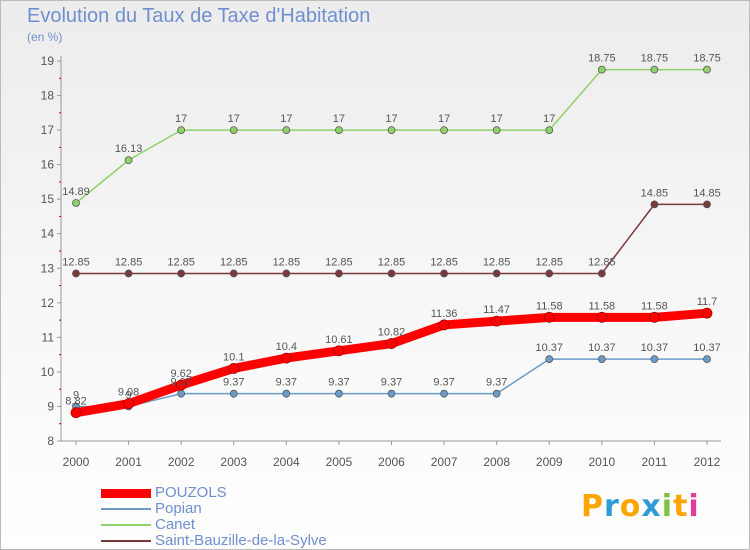 Image resolution: width=750 pixels, height=550 pixels. Describe the element at coordinates (496, 310) in the screenshot. I see `data-label: 11.47` at that location.